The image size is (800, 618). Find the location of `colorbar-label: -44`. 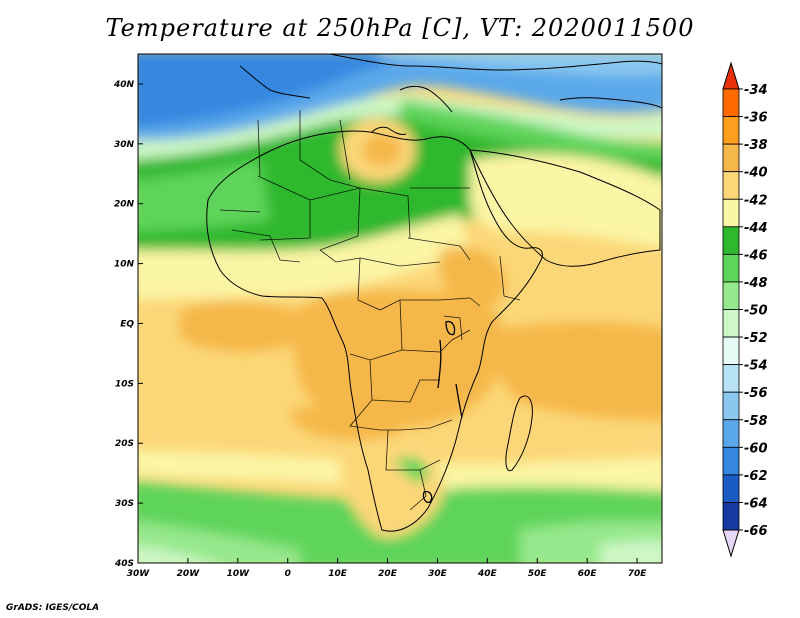

colorbar-label: -44 is located at coordinates (756, 228).